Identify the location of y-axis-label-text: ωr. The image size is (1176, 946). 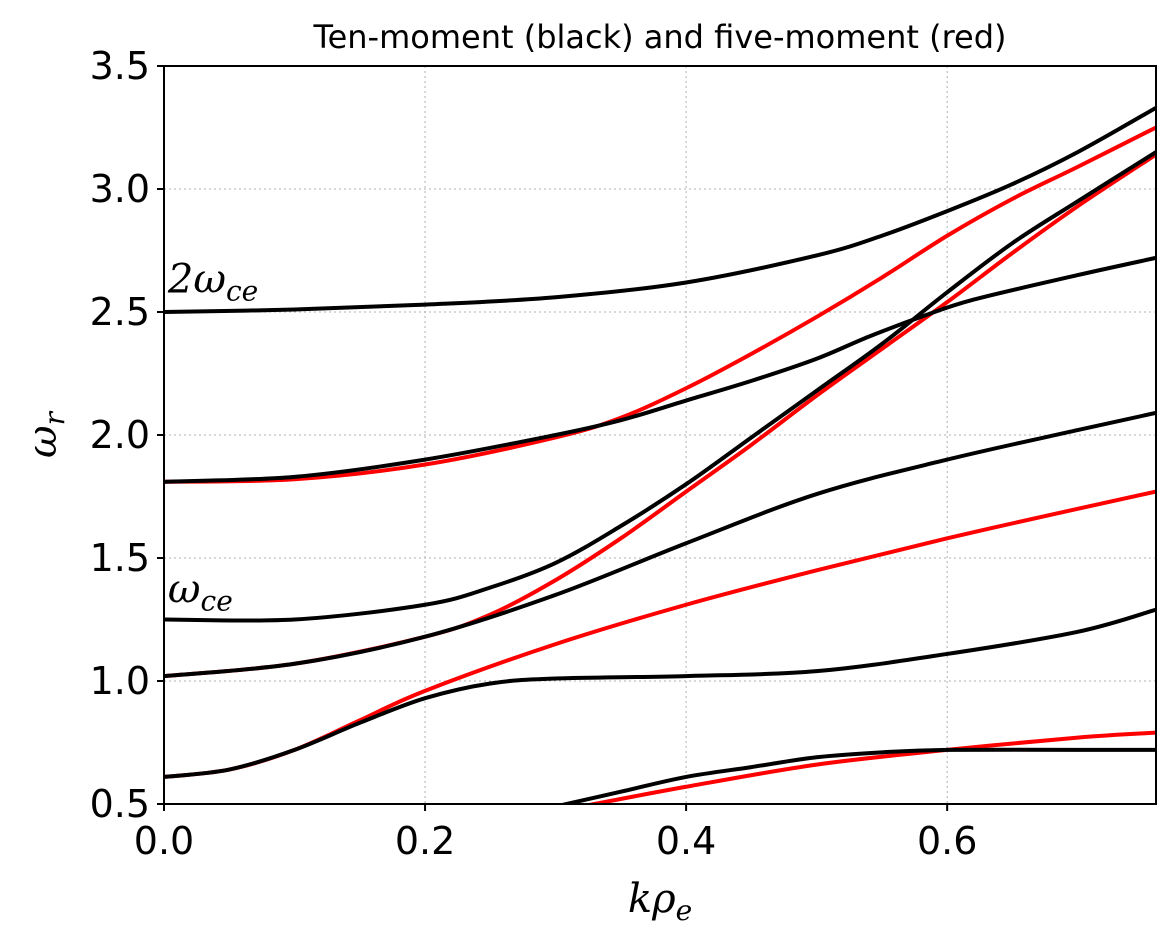
(45, 434).